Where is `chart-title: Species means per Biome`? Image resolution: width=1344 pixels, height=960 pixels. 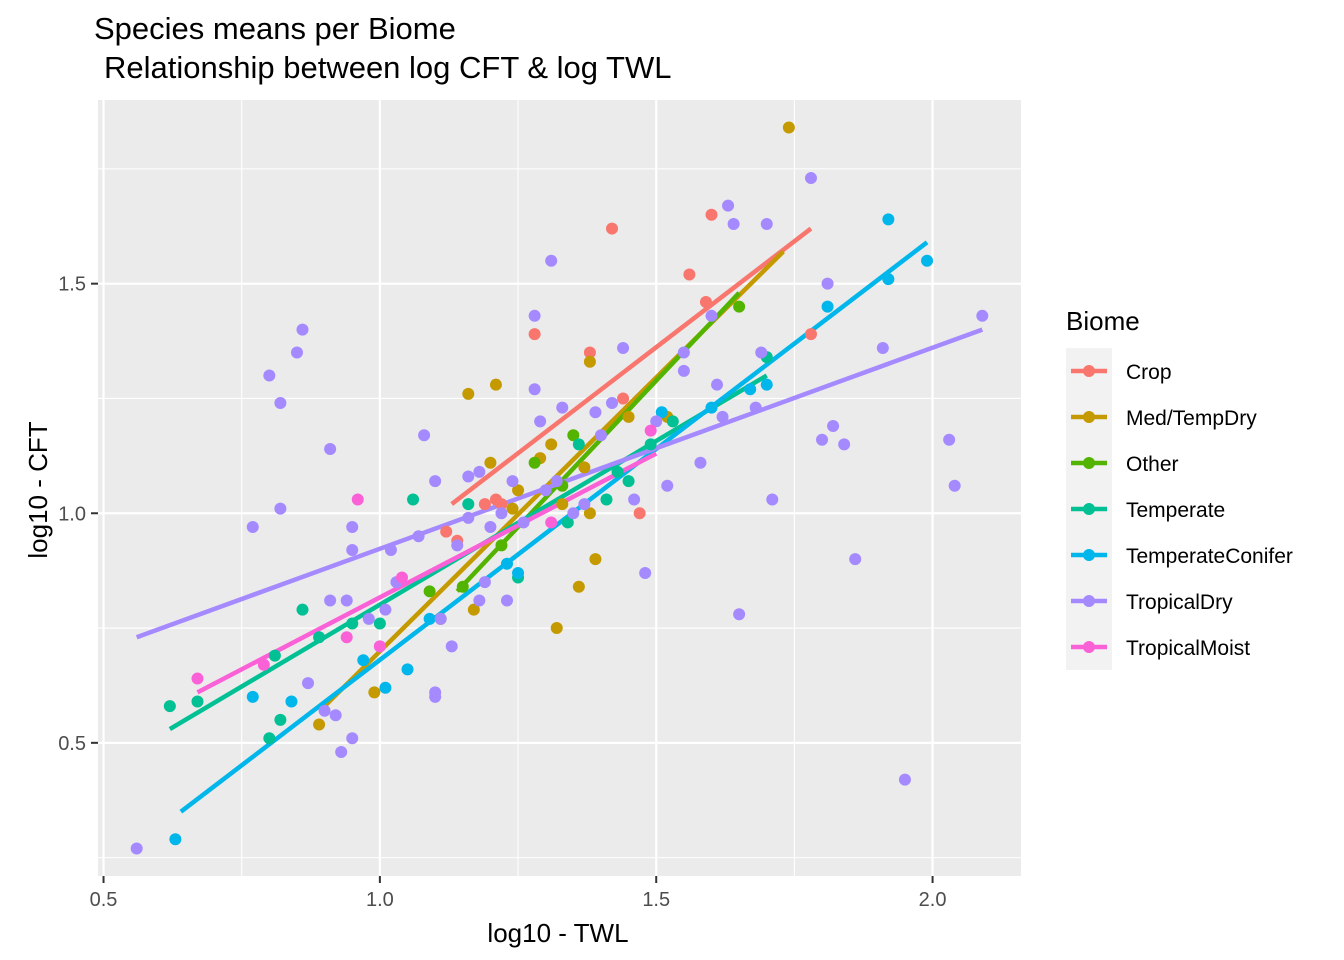
chart-title: Species means per Biome is located at coordinates (275, 28).